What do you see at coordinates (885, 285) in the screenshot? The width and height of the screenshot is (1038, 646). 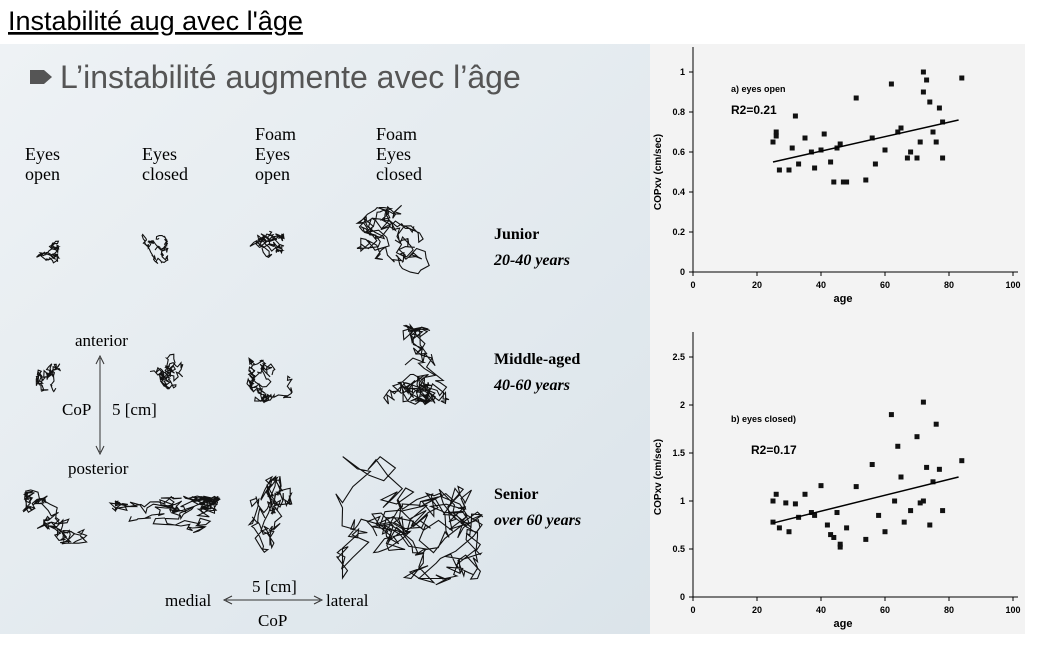 I see `x-tick-label: 60` at bounding box center [885, 285].